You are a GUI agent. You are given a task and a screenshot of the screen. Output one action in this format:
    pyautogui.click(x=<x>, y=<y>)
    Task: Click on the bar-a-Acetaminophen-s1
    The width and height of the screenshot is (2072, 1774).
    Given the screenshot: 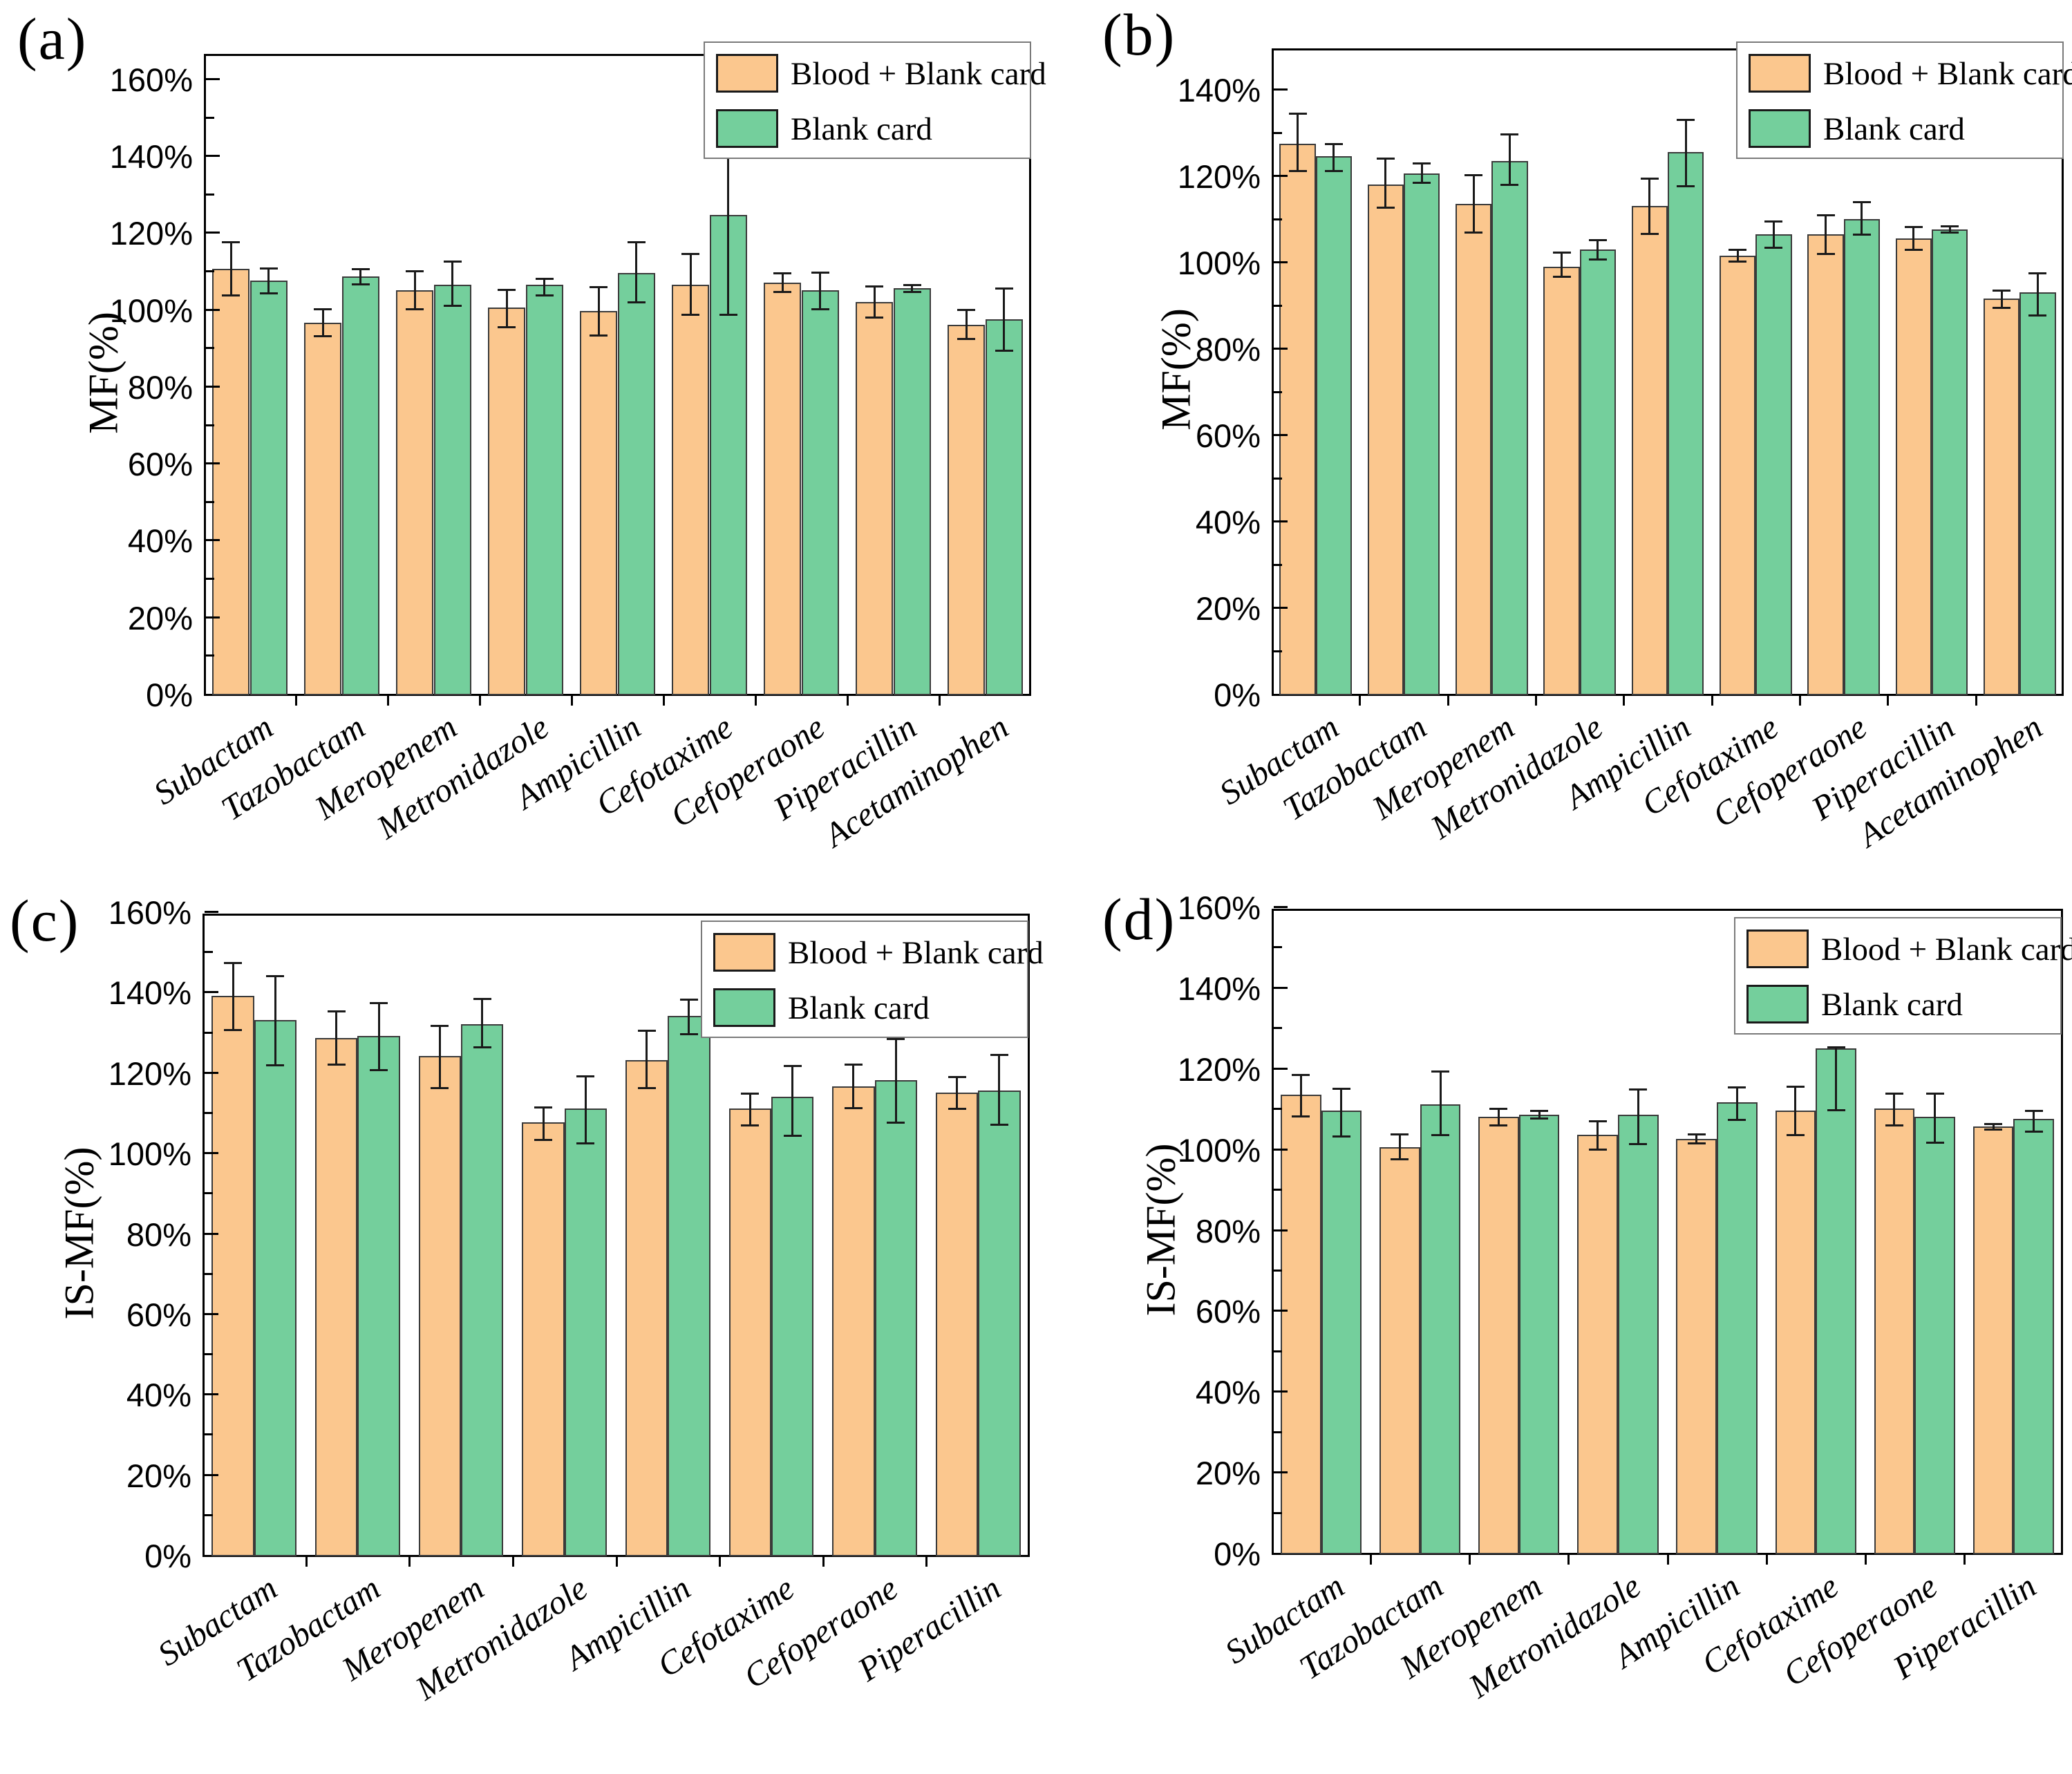 What is the action you would take?
    pyautogui.click(x=966, y=509)
    